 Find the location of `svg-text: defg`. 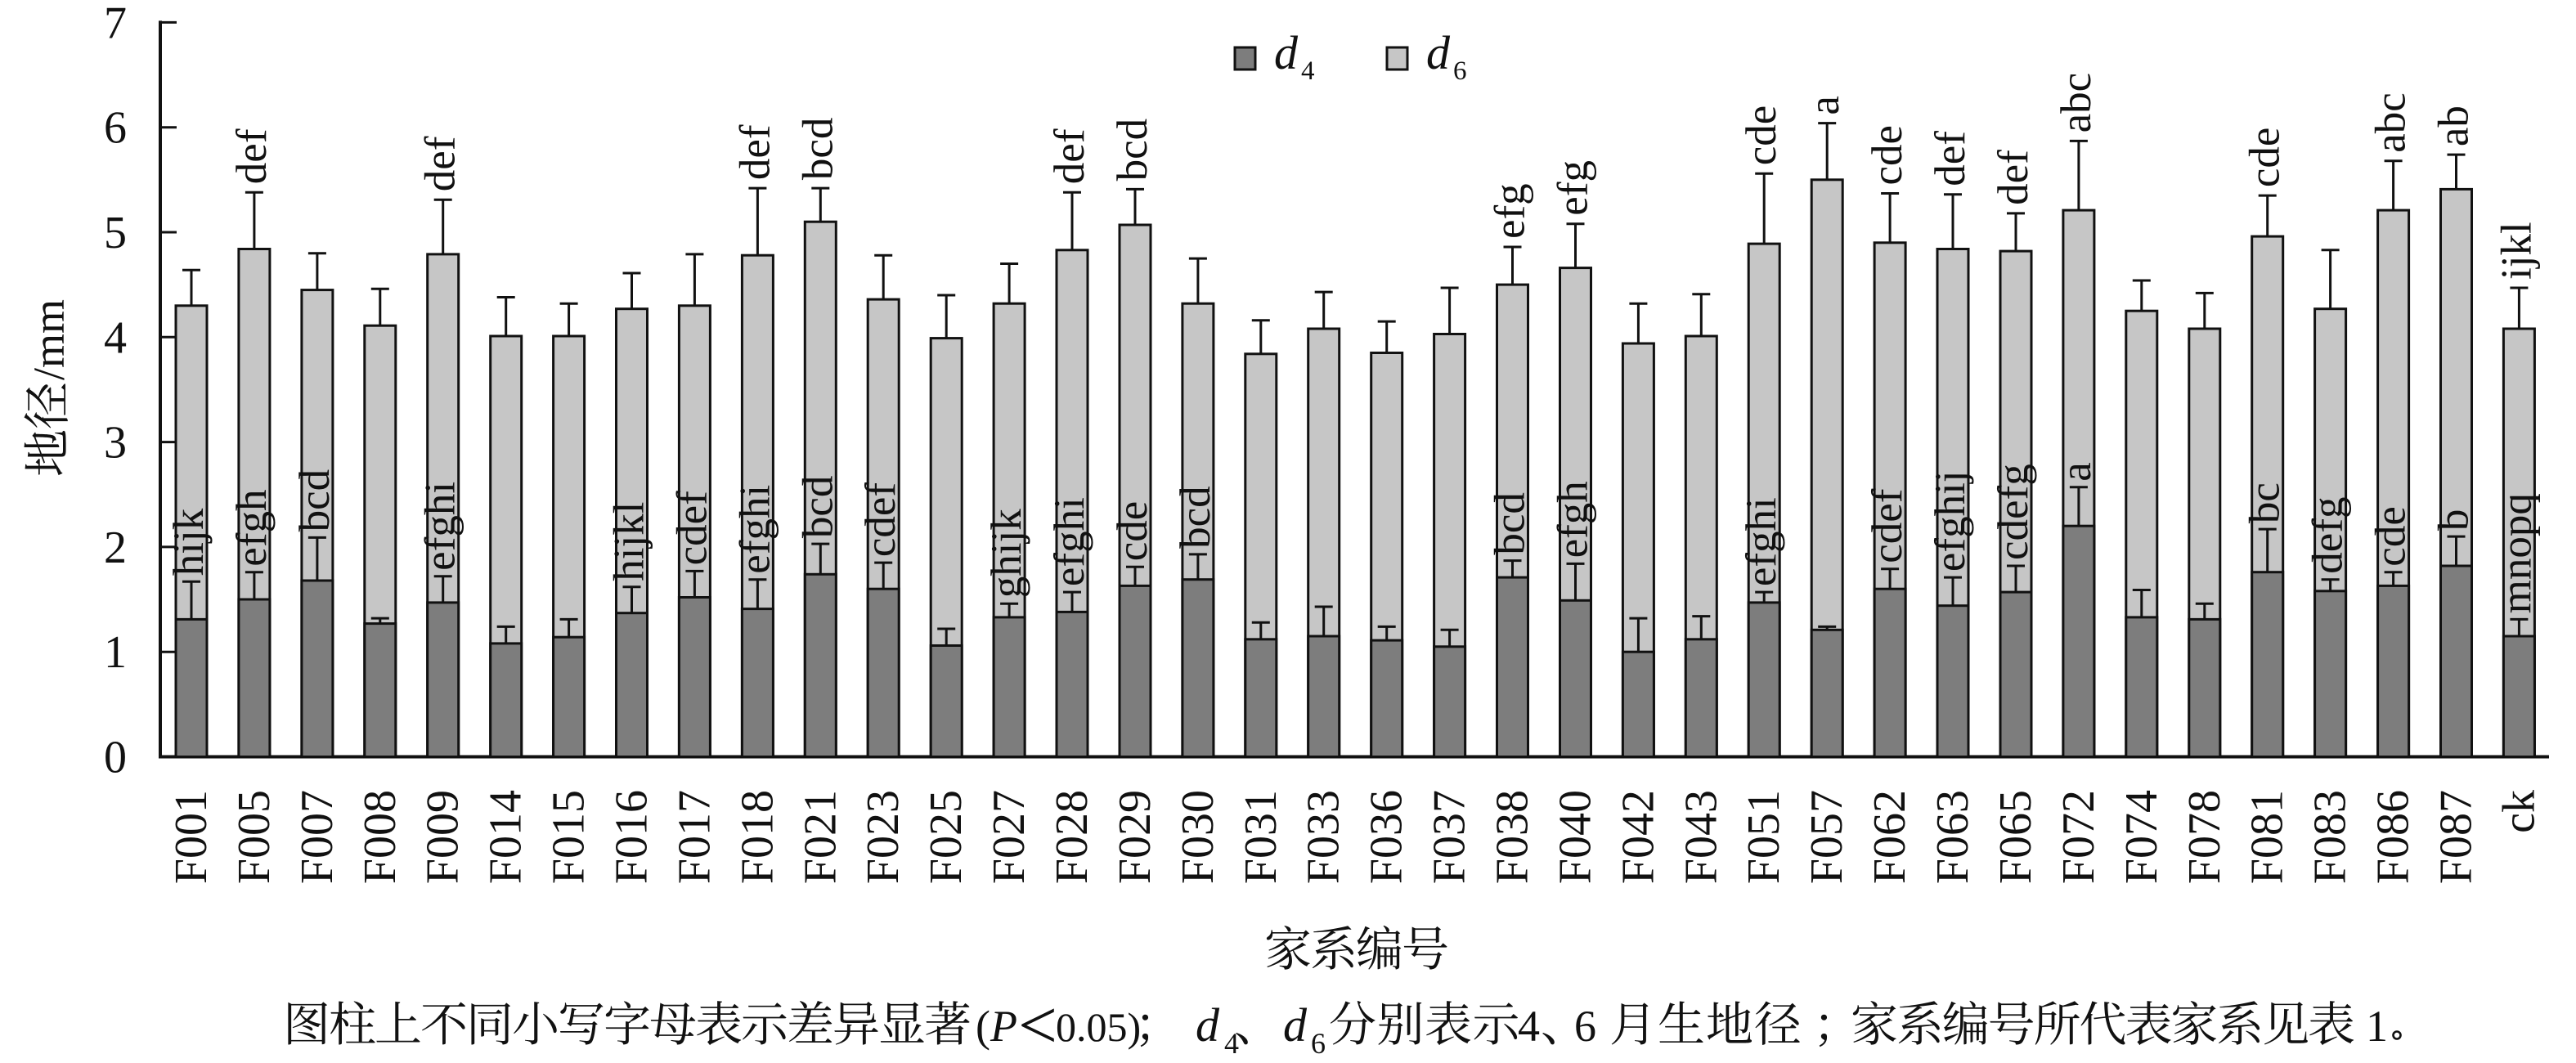

svg-text: defg is located at coordinates (2328, 535).